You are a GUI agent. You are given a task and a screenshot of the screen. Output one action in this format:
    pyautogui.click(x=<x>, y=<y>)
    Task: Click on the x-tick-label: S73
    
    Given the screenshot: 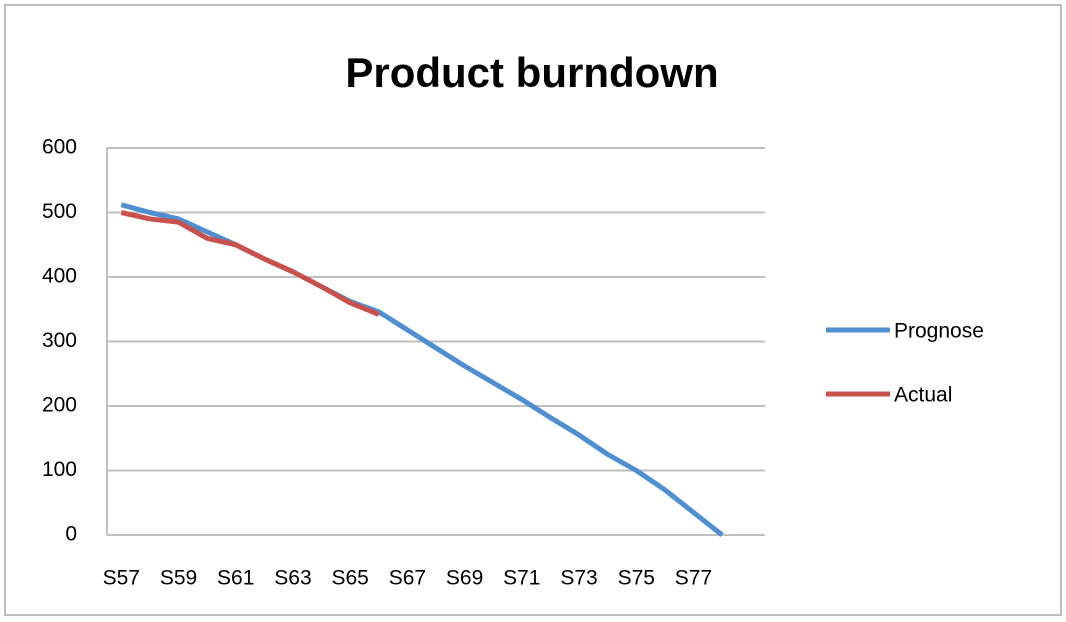 What is the action you would take?
    pyautogui.click(x=578, y=578)
    